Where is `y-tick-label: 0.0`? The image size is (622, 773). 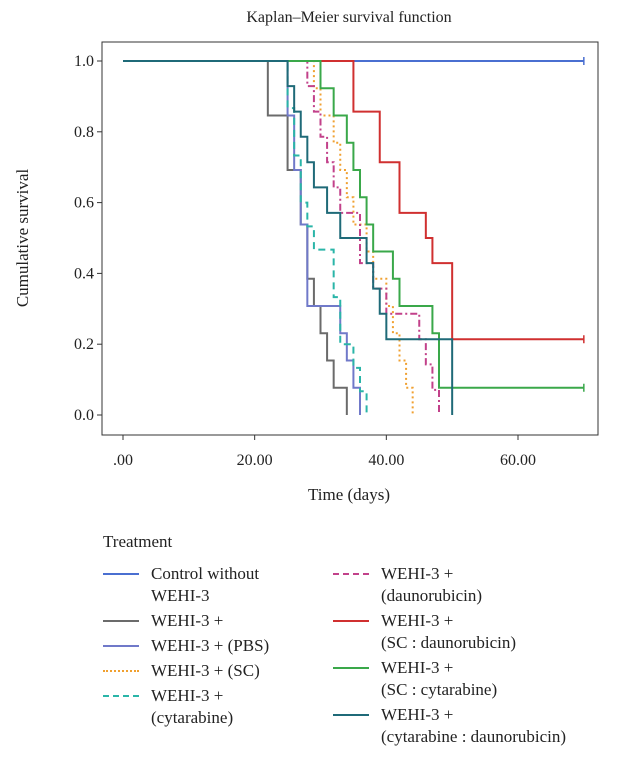
y-tick-label: 0.0 is located at coordinates (84, 415).